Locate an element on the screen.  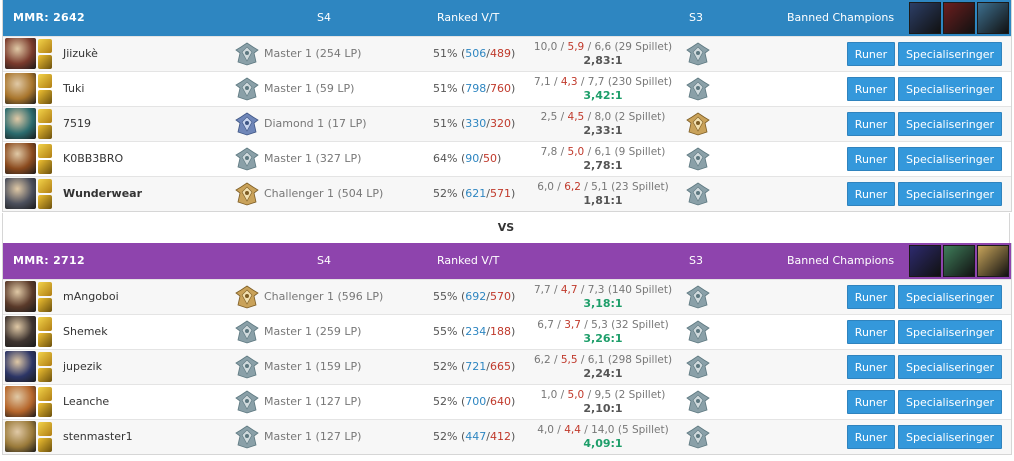
ranked-win-loss: 64% (90/50) is located at coordinates (467, 158).